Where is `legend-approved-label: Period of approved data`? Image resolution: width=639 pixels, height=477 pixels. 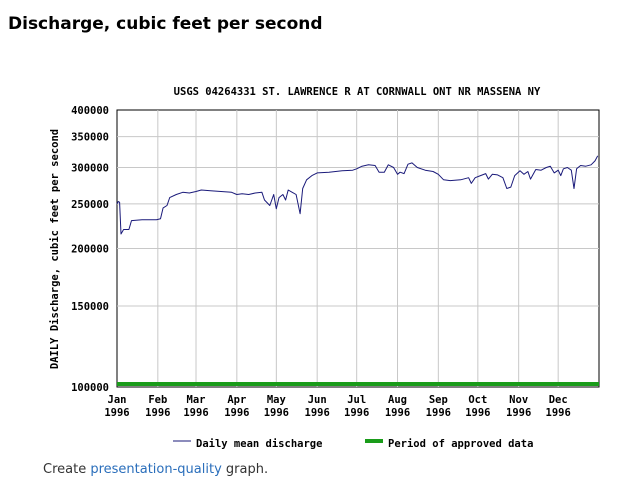 legend-approved-label: Period of approved data is located at coordinates (460, 444).